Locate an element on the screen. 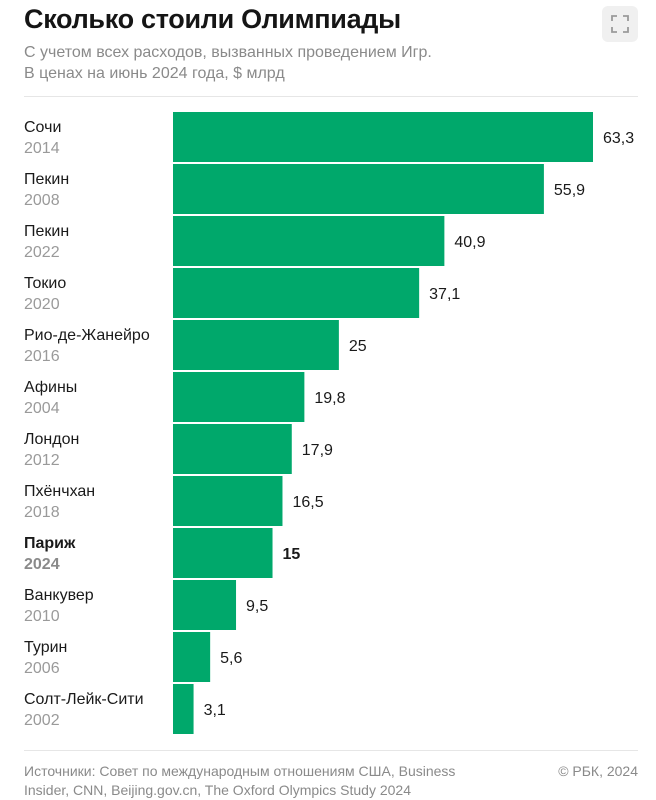 This screenshot has width=656, height=800. category-year-label: 2020 is located at coordinates (42, 304).